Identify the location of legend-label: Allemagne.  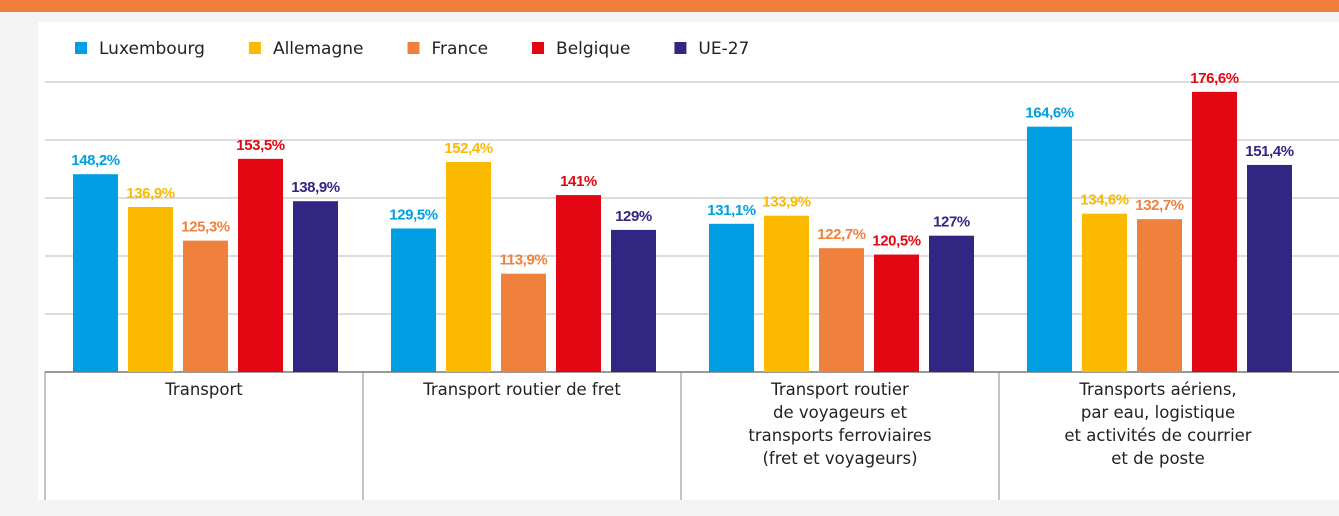
(318, 49).